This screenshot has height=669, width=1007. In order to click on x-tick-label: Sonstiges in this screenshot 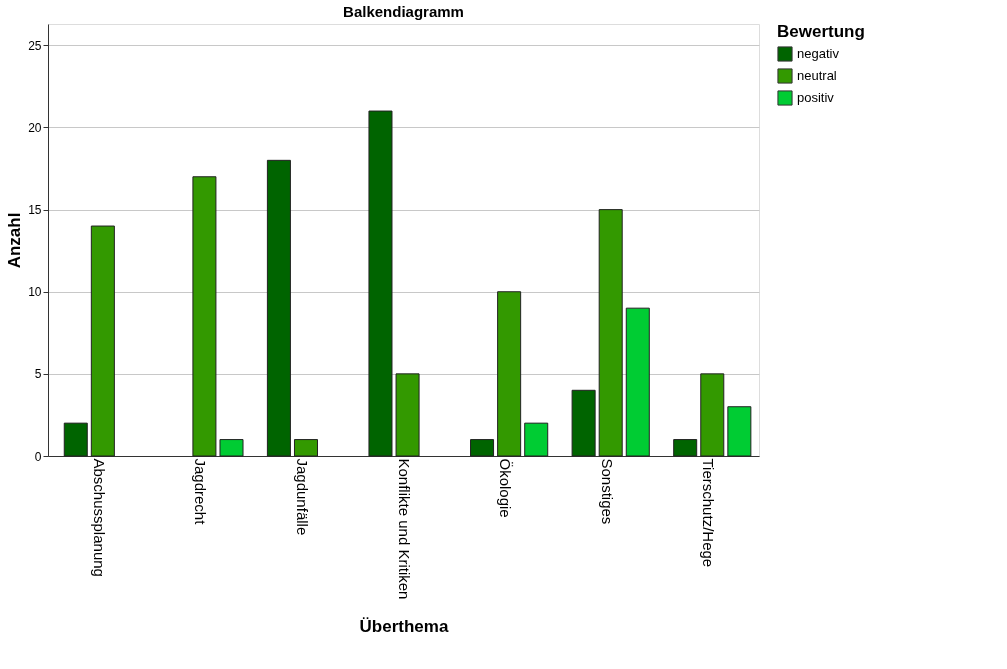, I will do `click(607, 491)`.